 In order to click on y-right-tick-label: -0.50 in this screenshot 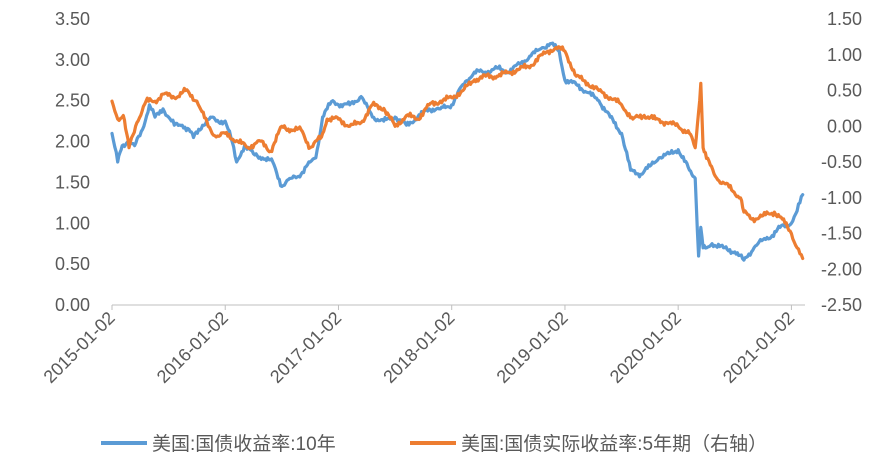, I will do `click(841, 162)`.